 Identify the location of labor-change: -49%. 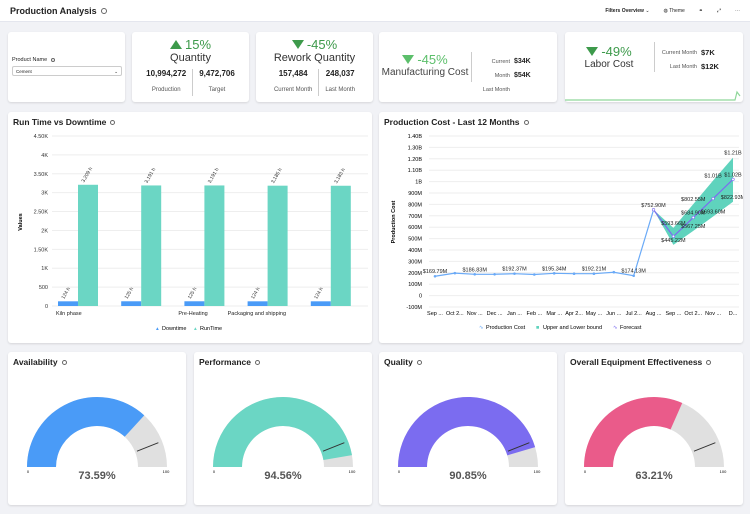
(609, 51).